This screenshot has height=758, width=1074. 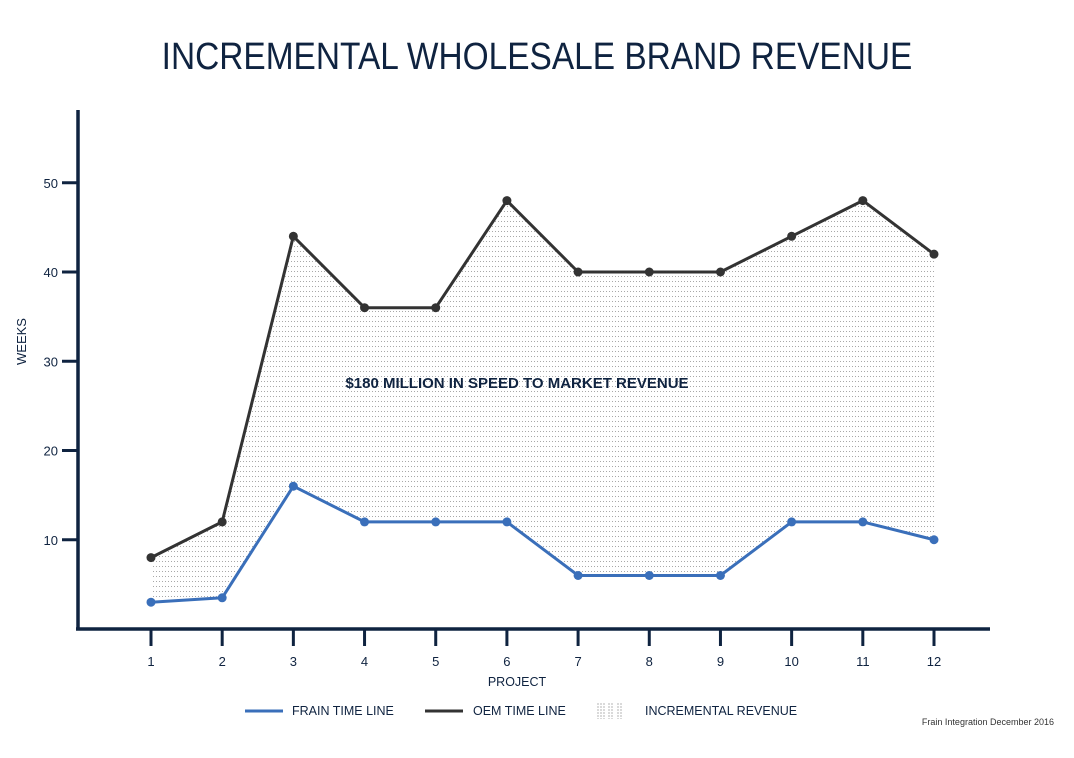 What do you see at coordinates (577, 661) in the screenshot?
I see `x-tick-label: 7` at bounding box center [577, 661].